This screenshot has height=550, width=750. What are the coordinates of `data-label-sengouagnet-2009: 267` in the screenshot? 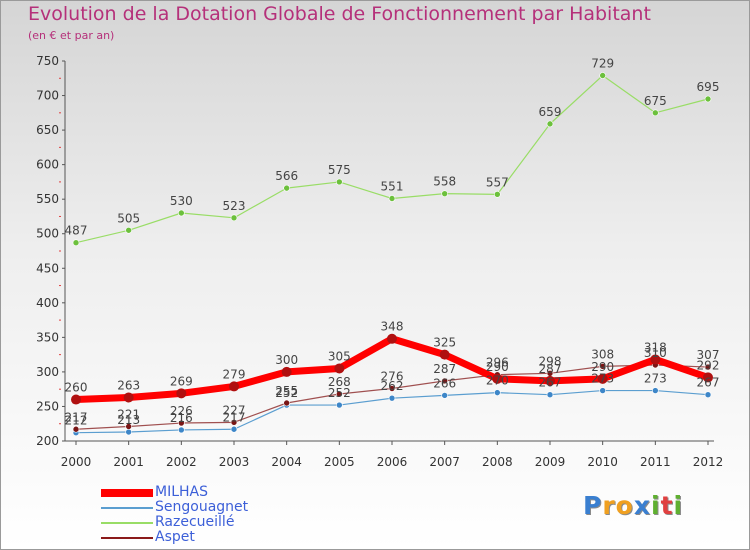 It's located at (550, 383).